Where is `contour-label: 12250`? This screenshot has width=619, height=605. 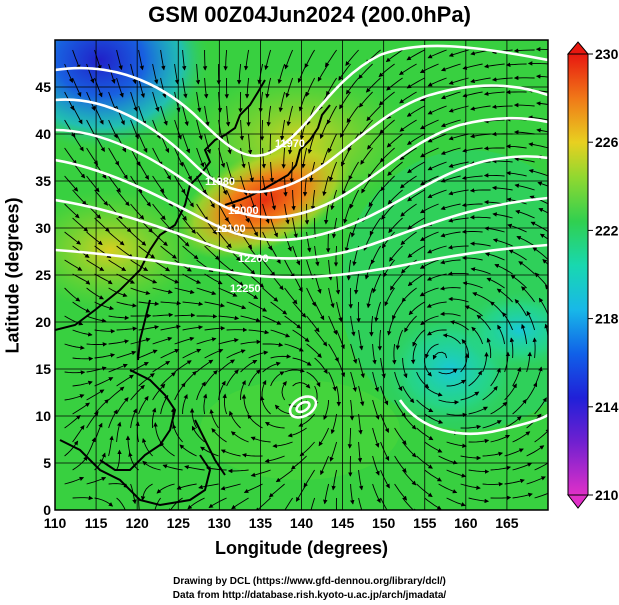 contour-label: 12250 is located at coordinates (245, 289).